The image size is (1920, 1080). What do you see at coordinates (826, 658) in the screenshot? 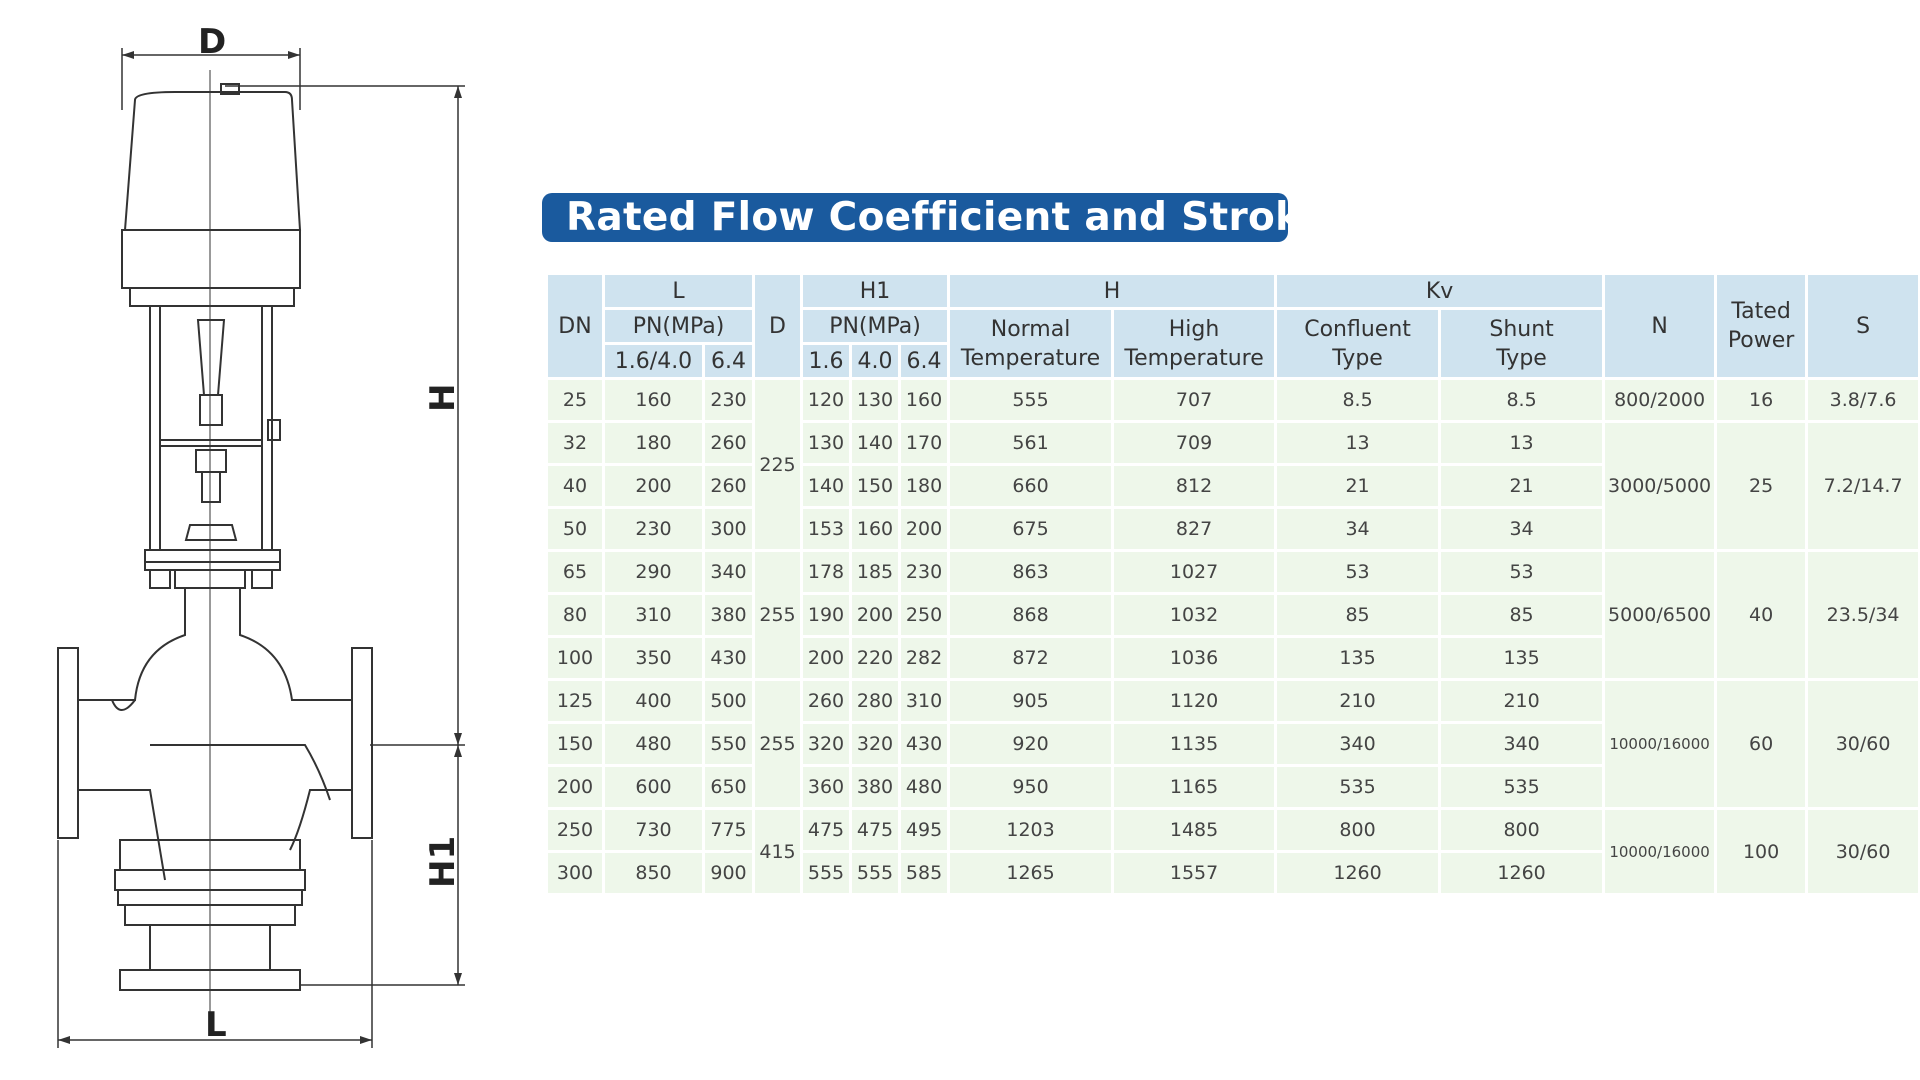
I see `cell-h1-a: 200` at bounding box center [826, 658].